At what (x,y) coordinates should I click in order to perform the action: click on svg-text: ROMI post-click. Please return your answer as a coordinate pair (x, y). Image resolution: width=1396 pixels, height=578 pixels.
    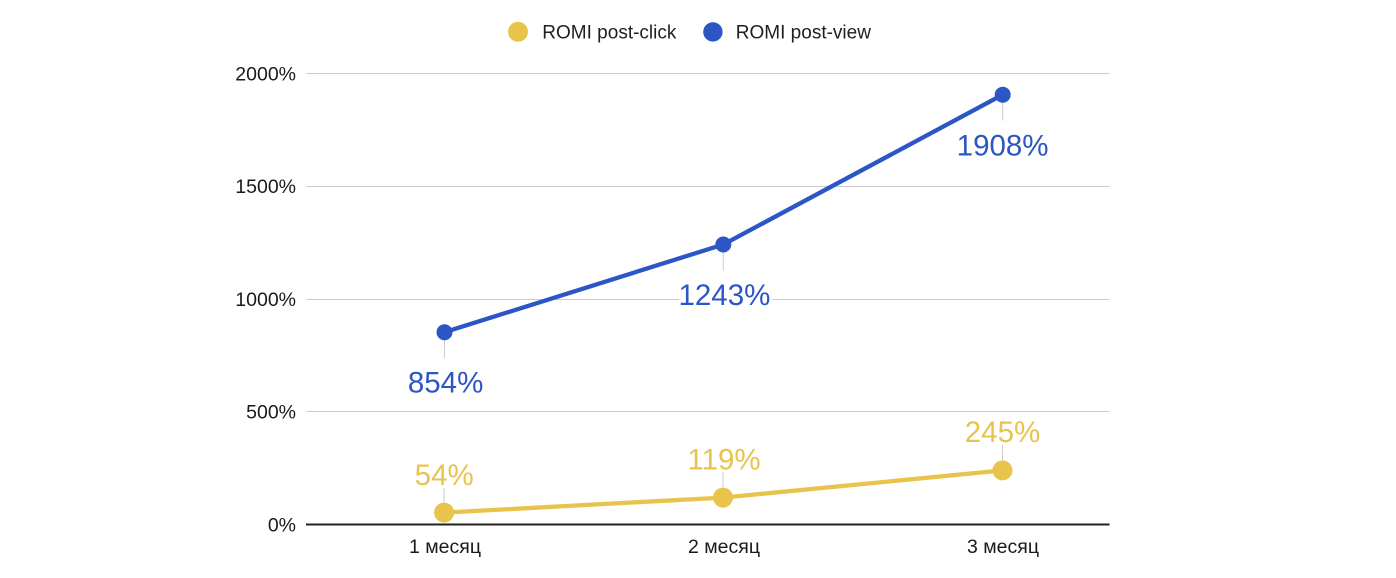
    Looking at the image, I should click on (609, 32).